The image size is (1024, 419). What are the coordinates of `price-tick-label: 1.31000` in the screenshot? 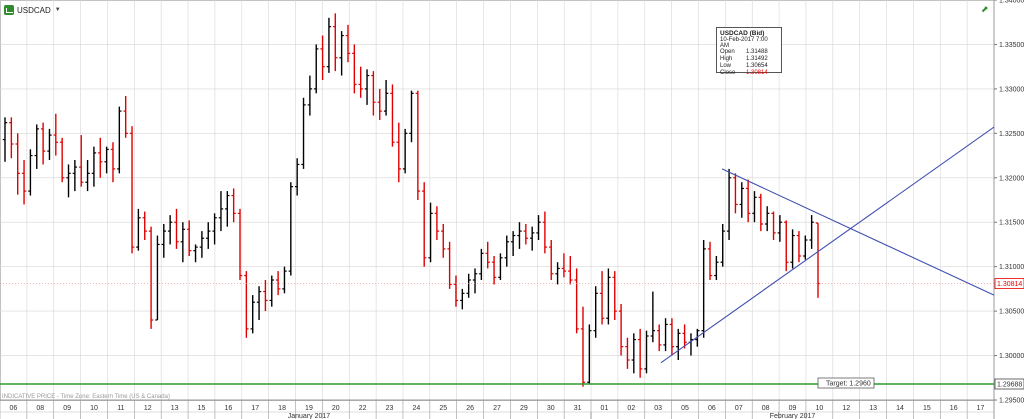 It's located at (1011, 267).